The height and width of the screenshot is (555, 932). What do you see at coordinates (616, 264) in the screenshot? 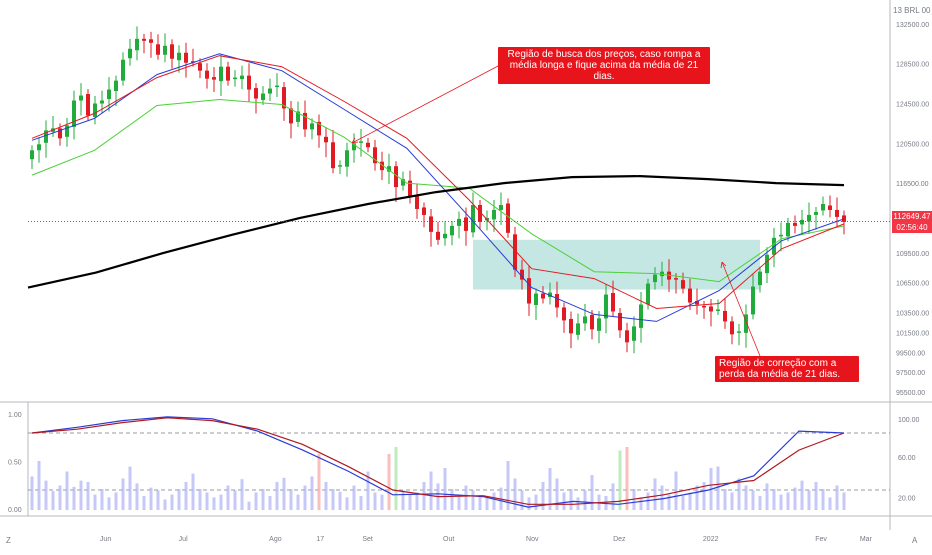
I see `support-zone` at bounding box center [616, 264].